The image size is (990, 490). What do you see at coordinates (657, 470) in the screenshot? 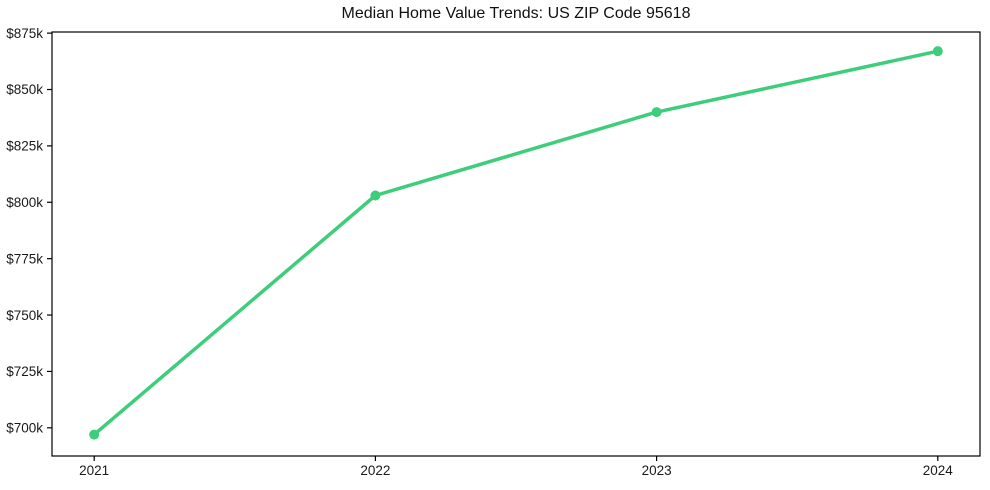
I see `x-tick-label: 2023` at bounding box center [657, 470].